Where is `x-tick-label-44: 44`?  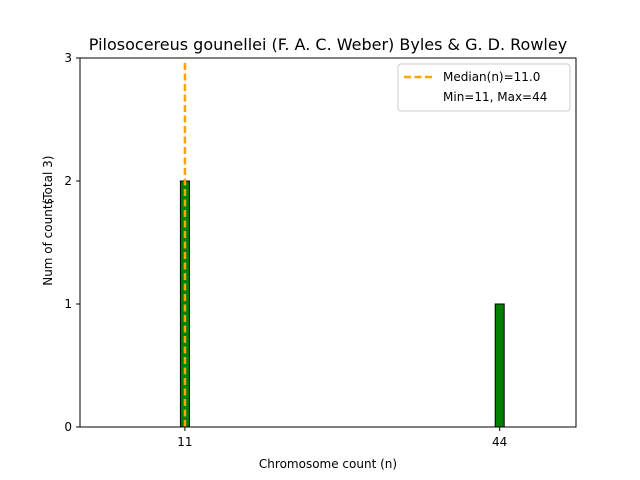 x-tick-label-44: 44 is located at coordinates (499, 442).